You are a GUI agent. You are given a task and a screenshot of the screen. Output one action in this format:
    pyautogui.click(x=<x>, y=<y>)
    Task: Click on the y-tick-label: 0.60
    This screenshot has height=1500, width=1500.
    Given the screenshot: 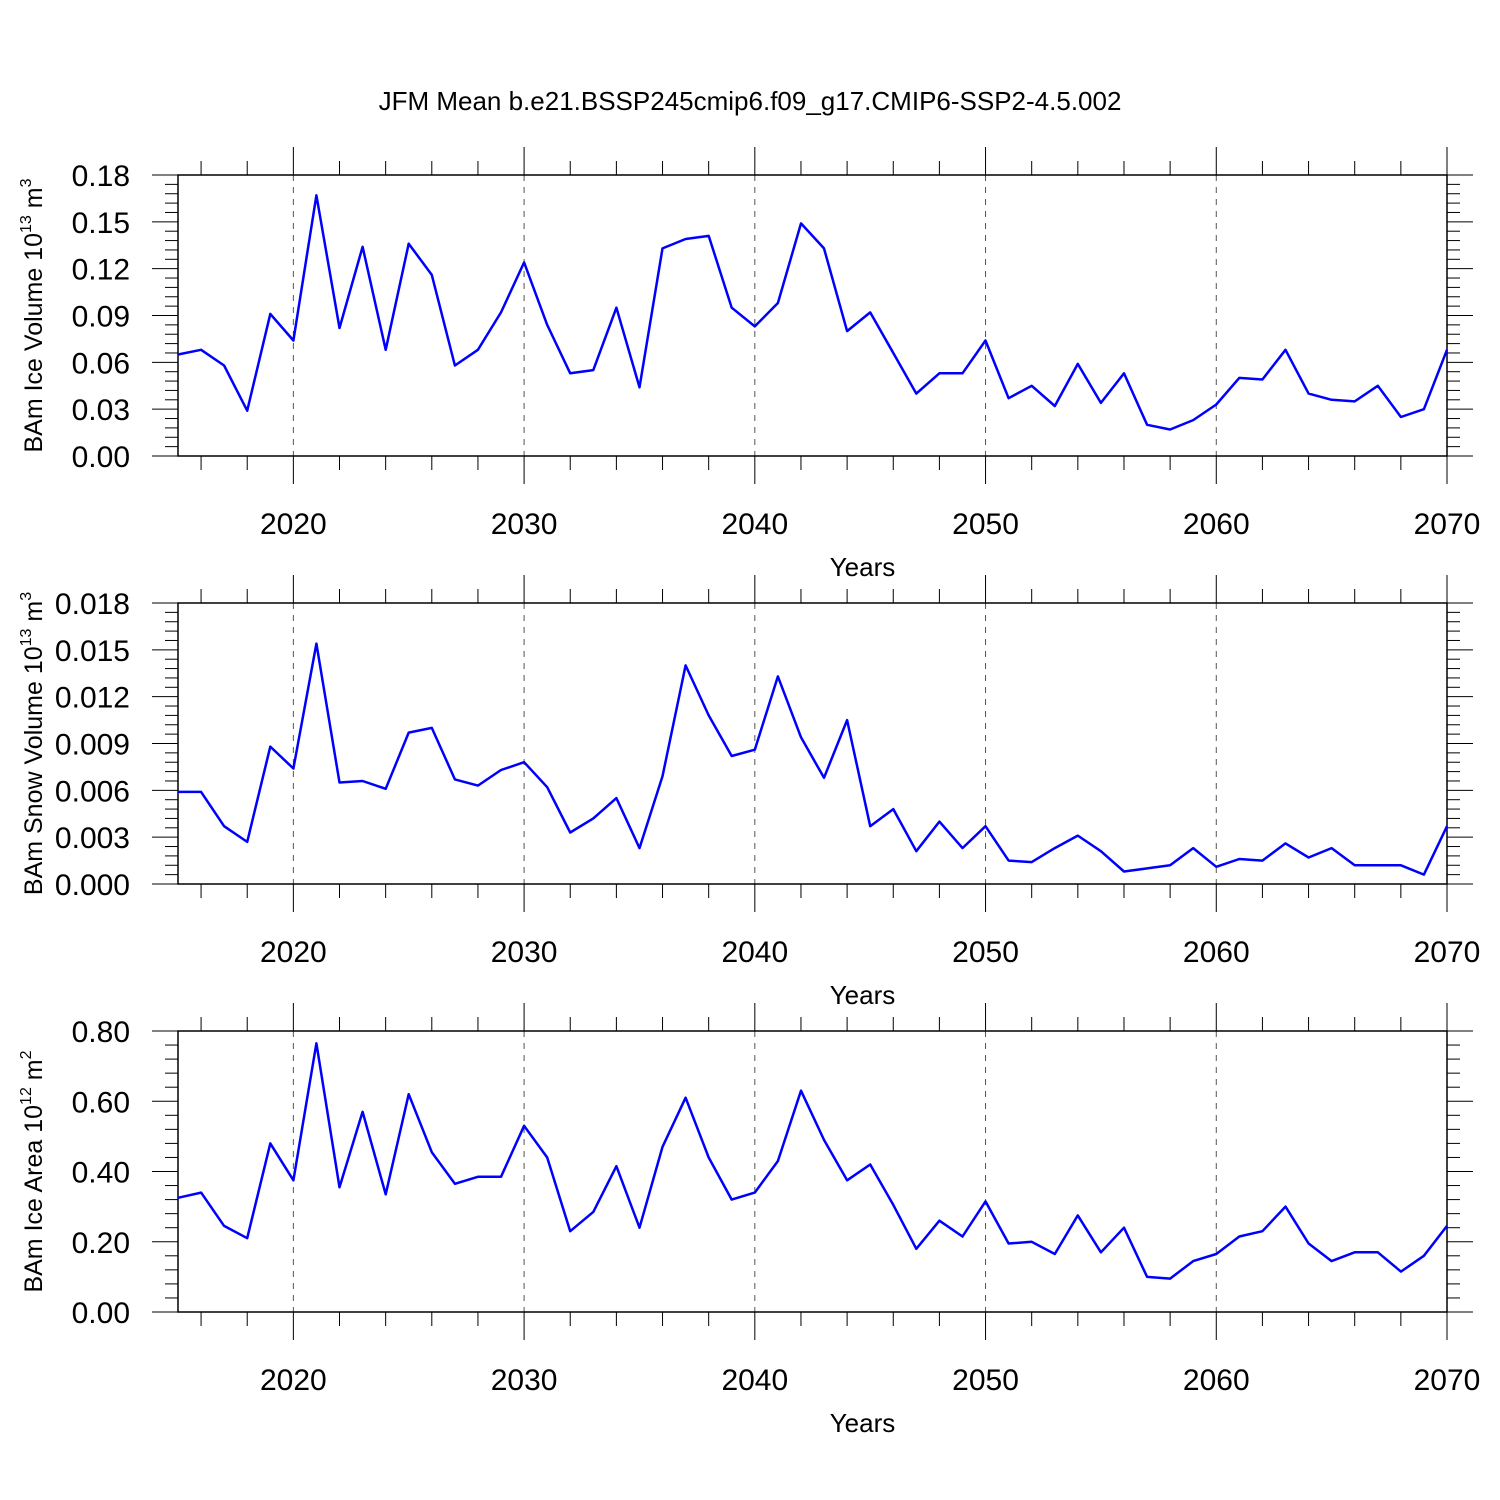 What is the action you would take?
    pyautogui.click(x=101, y=1102)
    